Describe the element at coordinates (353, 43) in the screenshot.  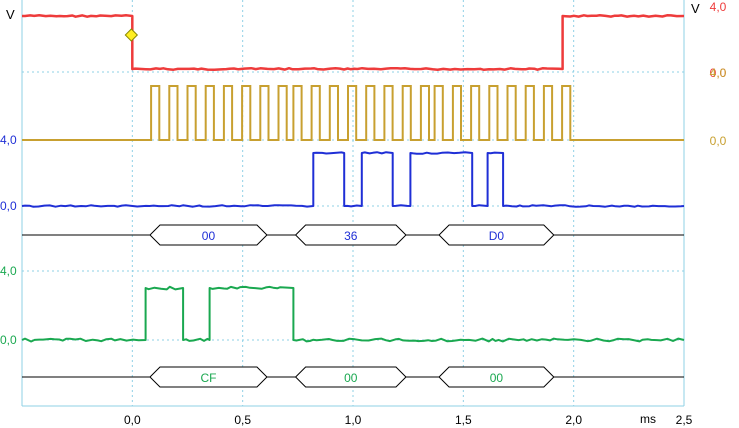
I see `trace-cs` at that location.